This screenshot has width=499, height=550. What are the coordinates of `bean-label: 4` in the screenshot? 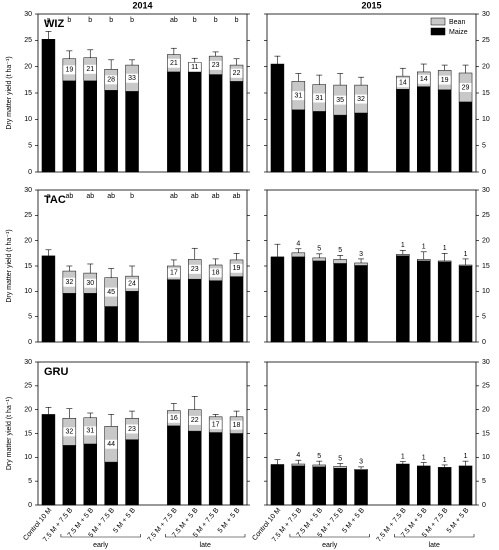 It's located at (298, 244).